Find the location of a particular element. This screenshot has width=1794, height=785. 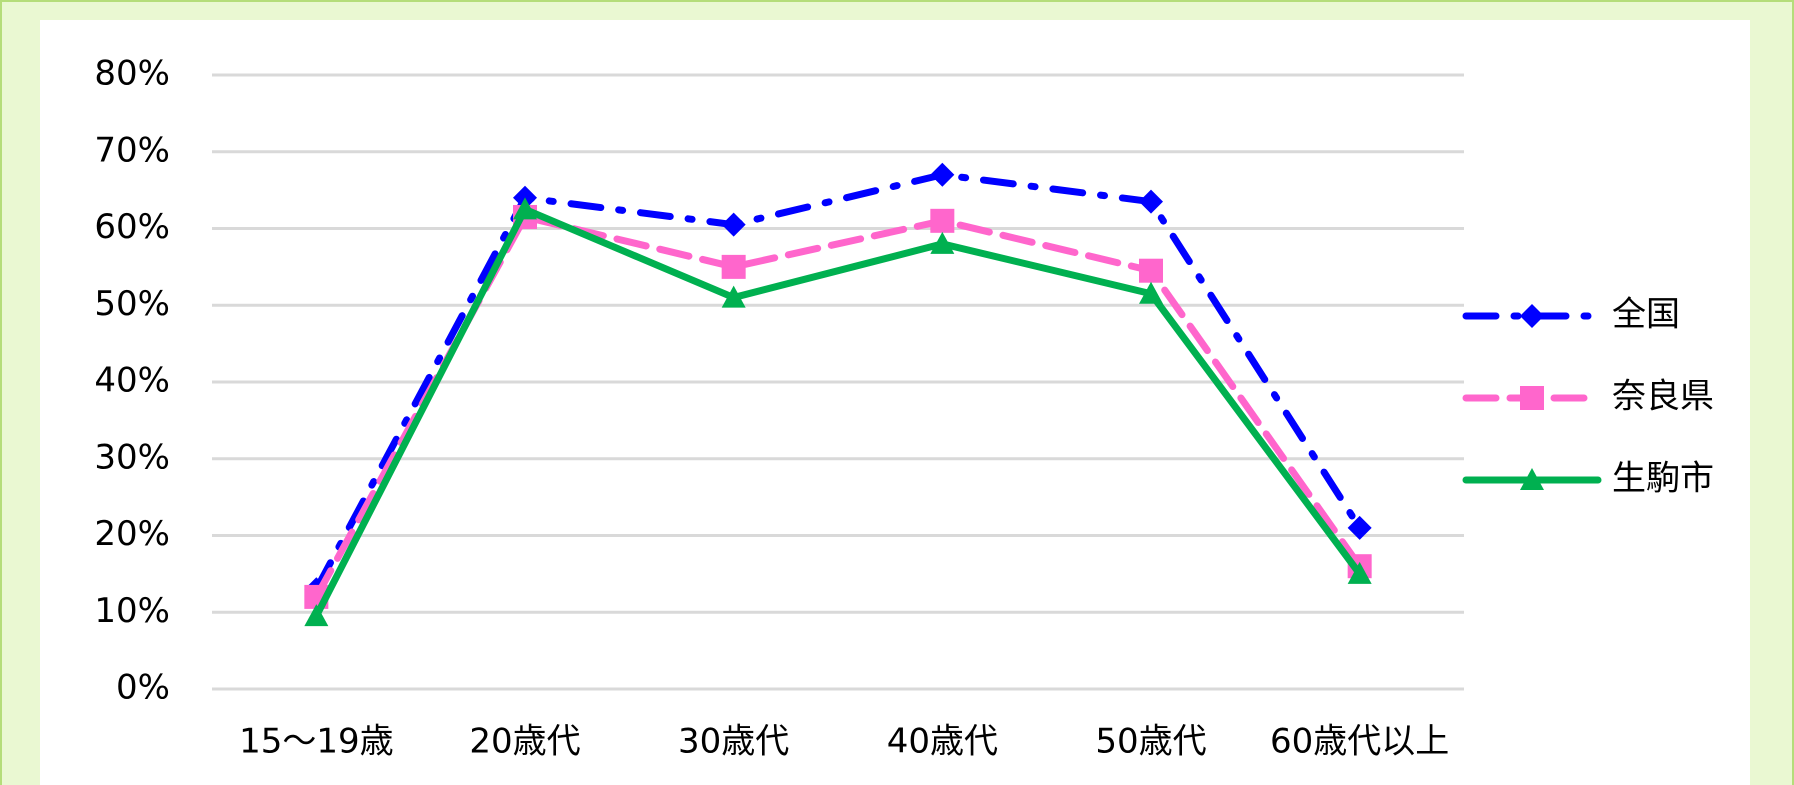

y-tick-label: 50% is located at coordinates (132, 304).